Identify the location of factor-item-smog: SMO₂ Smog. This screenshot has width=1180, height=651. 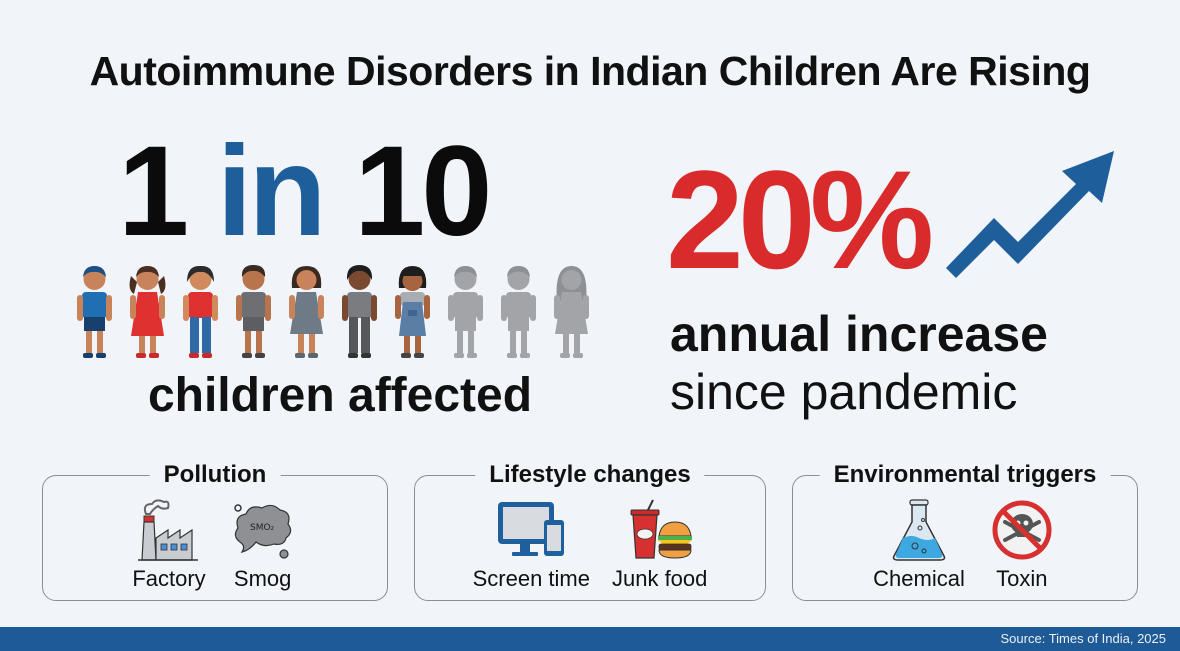
(263, 545).